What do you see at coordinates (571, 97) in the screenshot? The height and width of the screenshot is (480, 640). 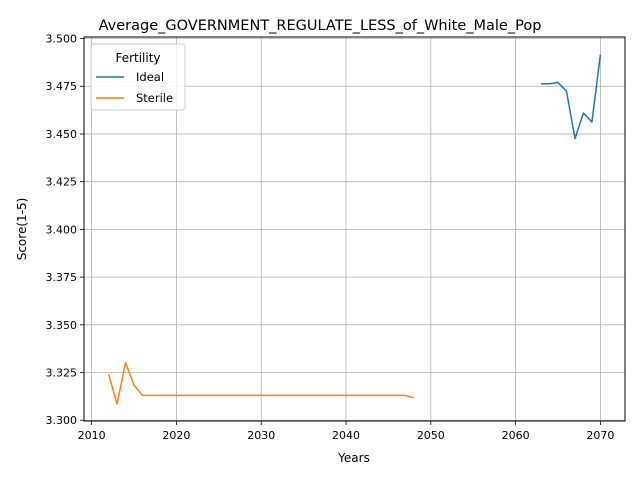 I see `series-line-ideal` at bounding box center [571, 97].